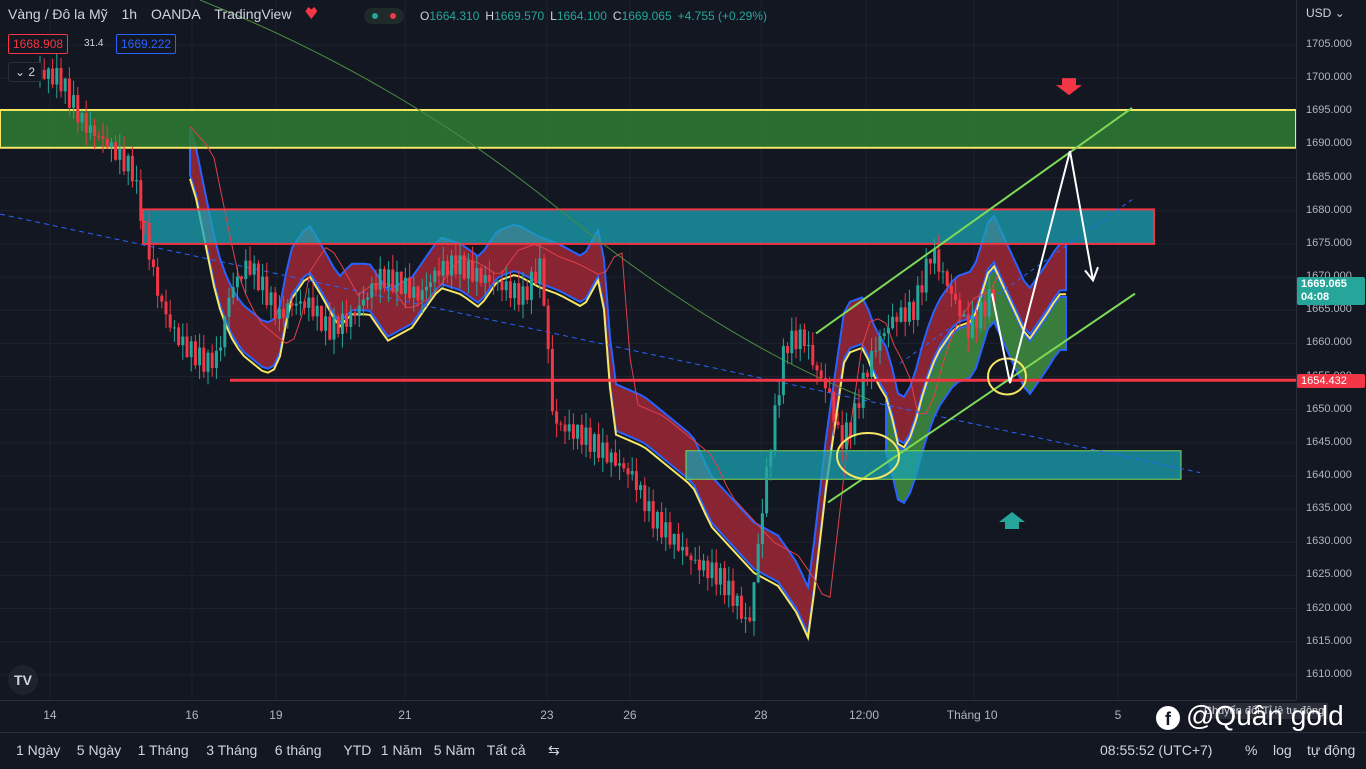 The width and height of the screenshot is (1366, 769). What do you see at coordinates (38, 750) in the screenshot?
I see `period-button: 1 Ngày` at bounding box center [38, 750].